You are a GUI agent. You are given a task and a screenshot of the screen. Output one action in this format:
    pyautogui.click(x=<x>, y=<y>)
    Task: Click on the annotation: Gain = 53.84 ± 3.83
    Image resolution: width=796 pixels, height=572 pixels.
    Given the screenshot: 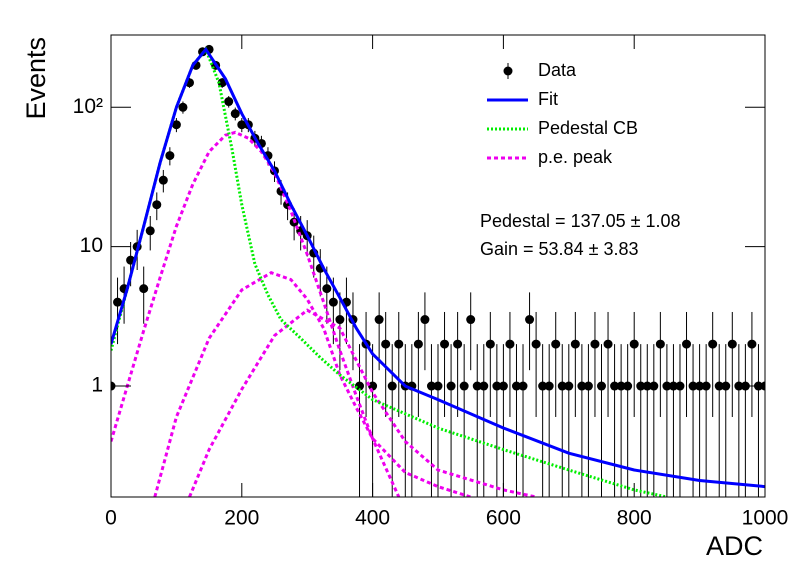 What is the action you would take?
    pyautogui.click(x=559, y=249)
    